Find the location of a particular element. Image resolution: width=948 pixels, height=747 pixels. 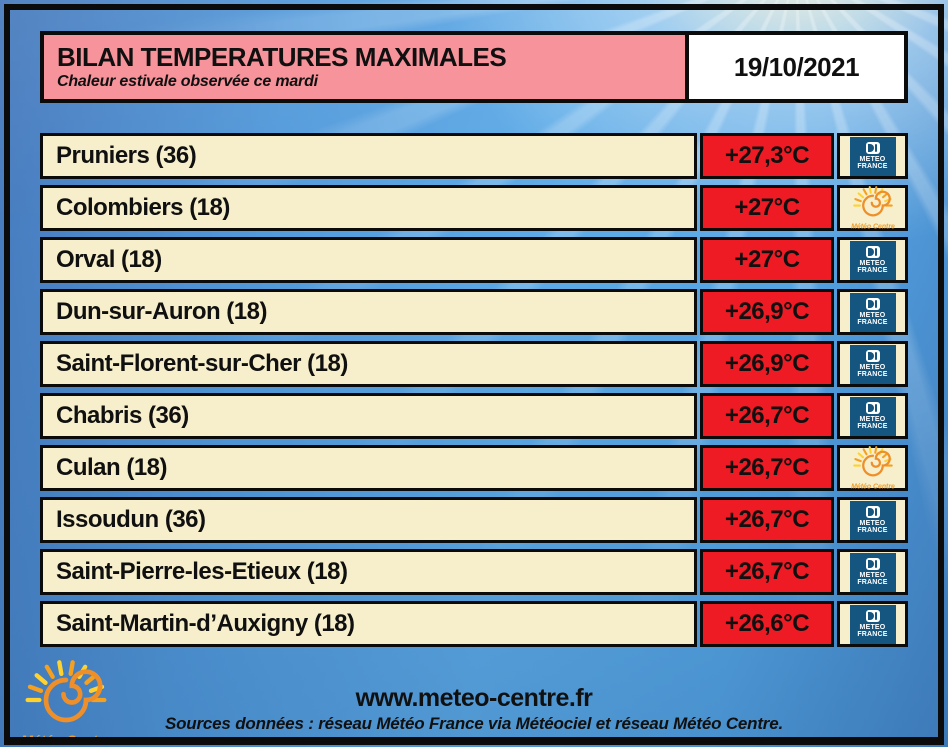

temperature-cell: +27,3°C is located at coordinates (767, 156).